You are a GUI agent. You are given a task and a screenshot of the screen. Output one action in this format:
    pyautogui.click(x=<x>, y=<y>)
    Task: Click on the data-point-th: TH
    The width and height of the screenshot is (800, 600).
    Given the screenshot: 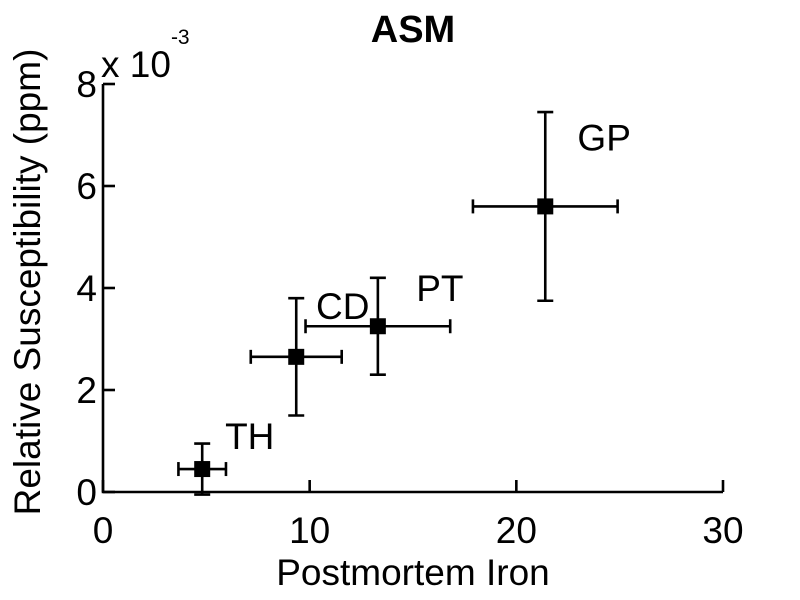 What is the action you would take?
    pyautogui.click(x=225, y=456)
    